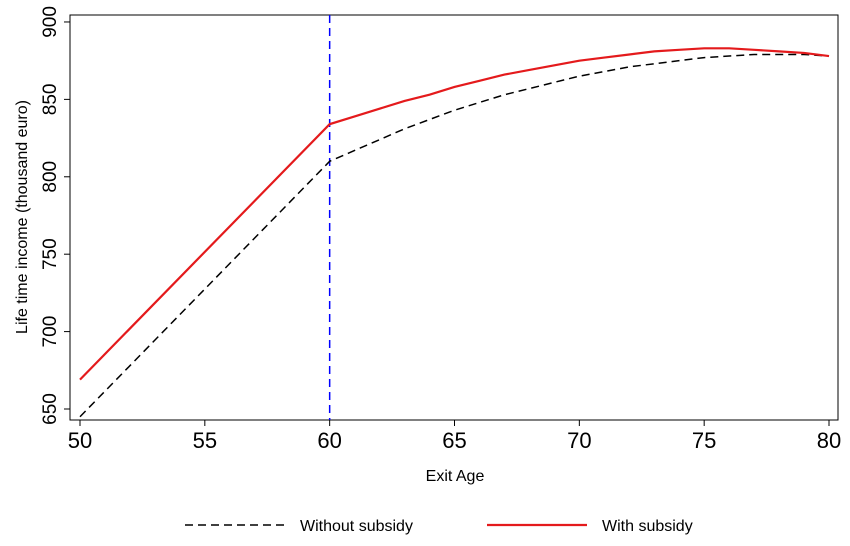 This screenshot has width=850, height=546. Describe the element at coordinates (50, 22) in the screenshot. I see `y-tick-label: 900` at that location.